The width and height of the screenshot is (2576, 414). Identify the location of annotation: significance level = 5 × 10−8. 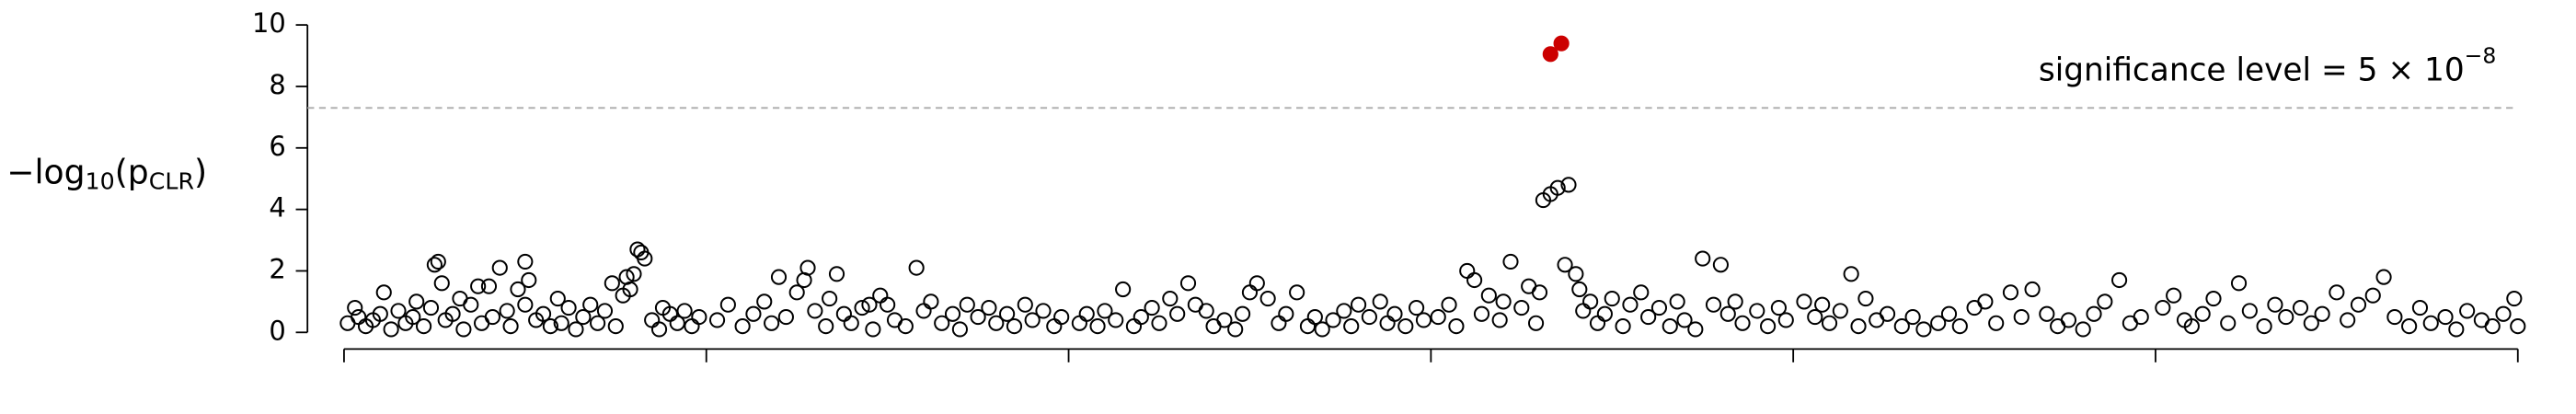
(2267, 65).